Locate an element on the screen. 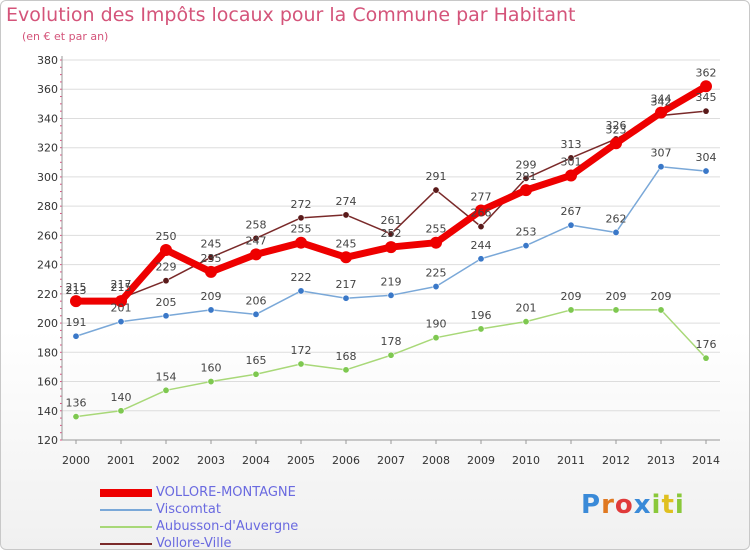  data-label: 307 is located at coordinates (661, 153).